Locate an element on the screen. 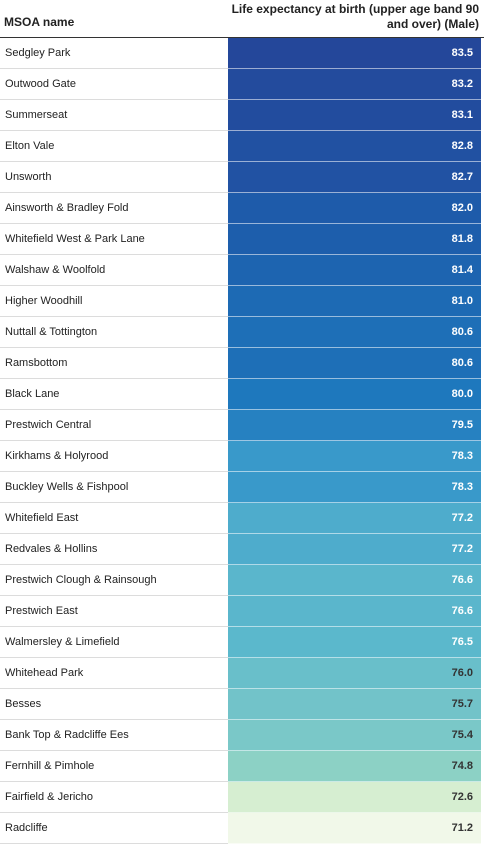 The width and height of the screenshot is (484, 844). life-expectancy-value-cell: 81.4 is located at coordinates (354, 270).